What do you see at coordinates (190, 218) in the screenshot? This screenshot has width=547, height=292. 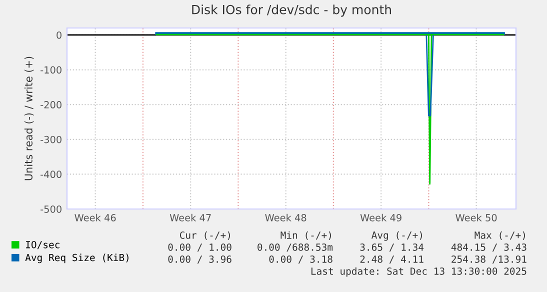 I see `x-tick-label: Week 47` at bounding box center [190, 218].